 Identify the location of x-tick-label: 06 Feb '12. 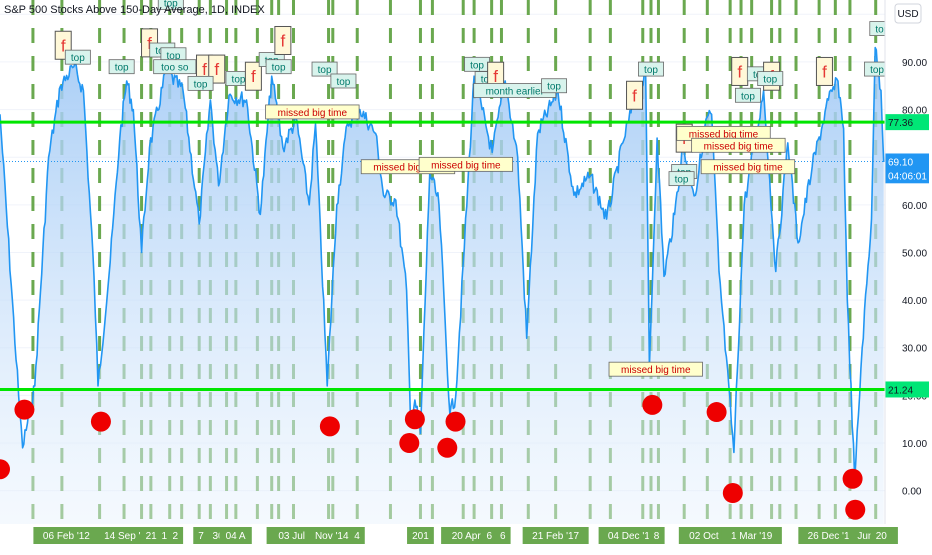
(66, 536).